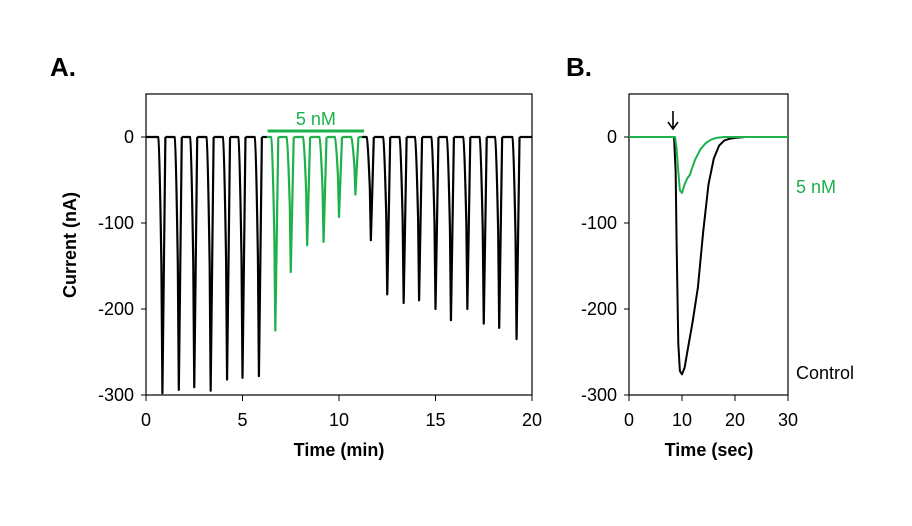 The image size is (912, 526). What do you see at coordinates (70, 245) in the screenshot?
I see `panel-a-y-axis-title: Current (nA)` at bounding box center [70, 245].